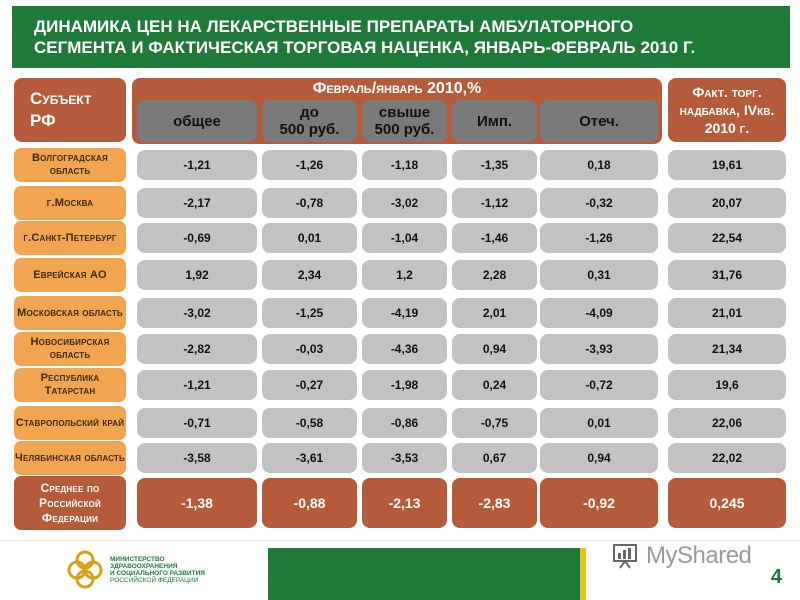 This screenshot has width=800, height=600. I want to click on cell: -4,19, so click(404, 313).